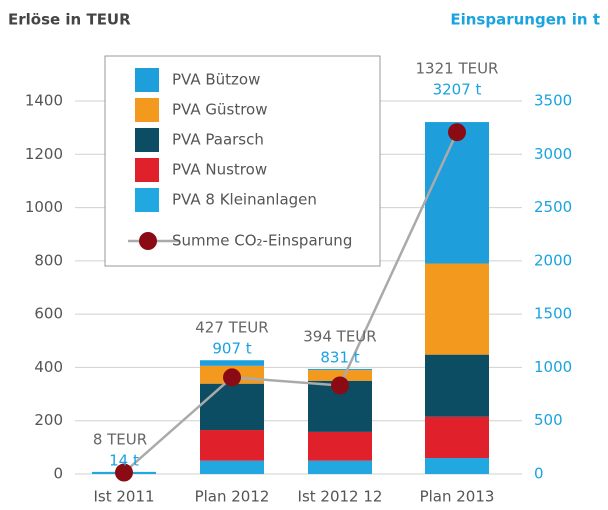 Image resolution: width=608 pixels, height=510 pixels. What do you see at coordinates (457, 90) in the screenshot?
I see `co2-label: 3207 t` at bounding box center [457, 90].